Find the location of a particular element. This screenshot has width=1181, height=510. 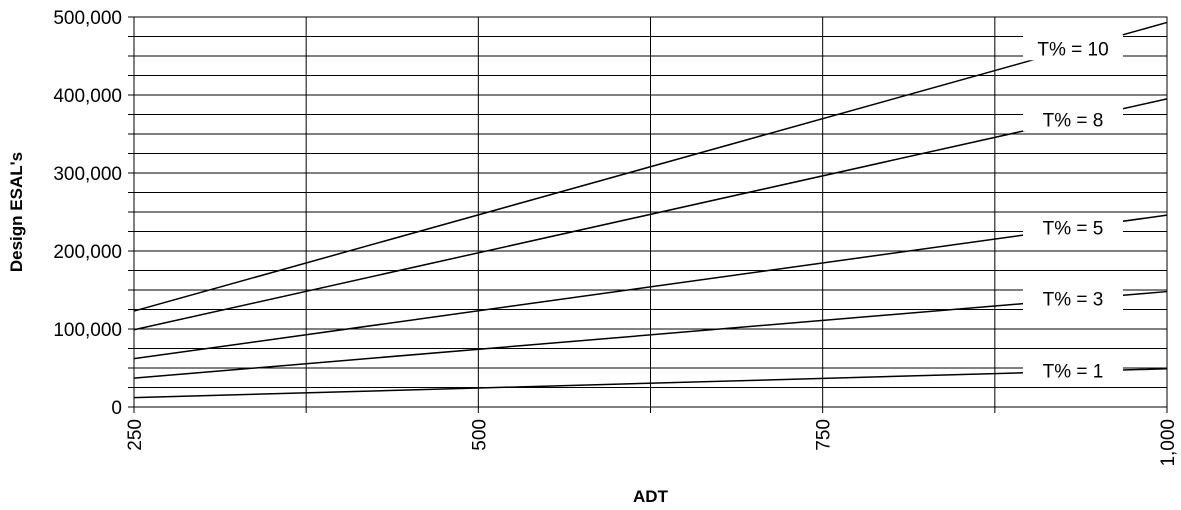

y-axis-title: Design ESAL's is located at coordinates (16, 212).